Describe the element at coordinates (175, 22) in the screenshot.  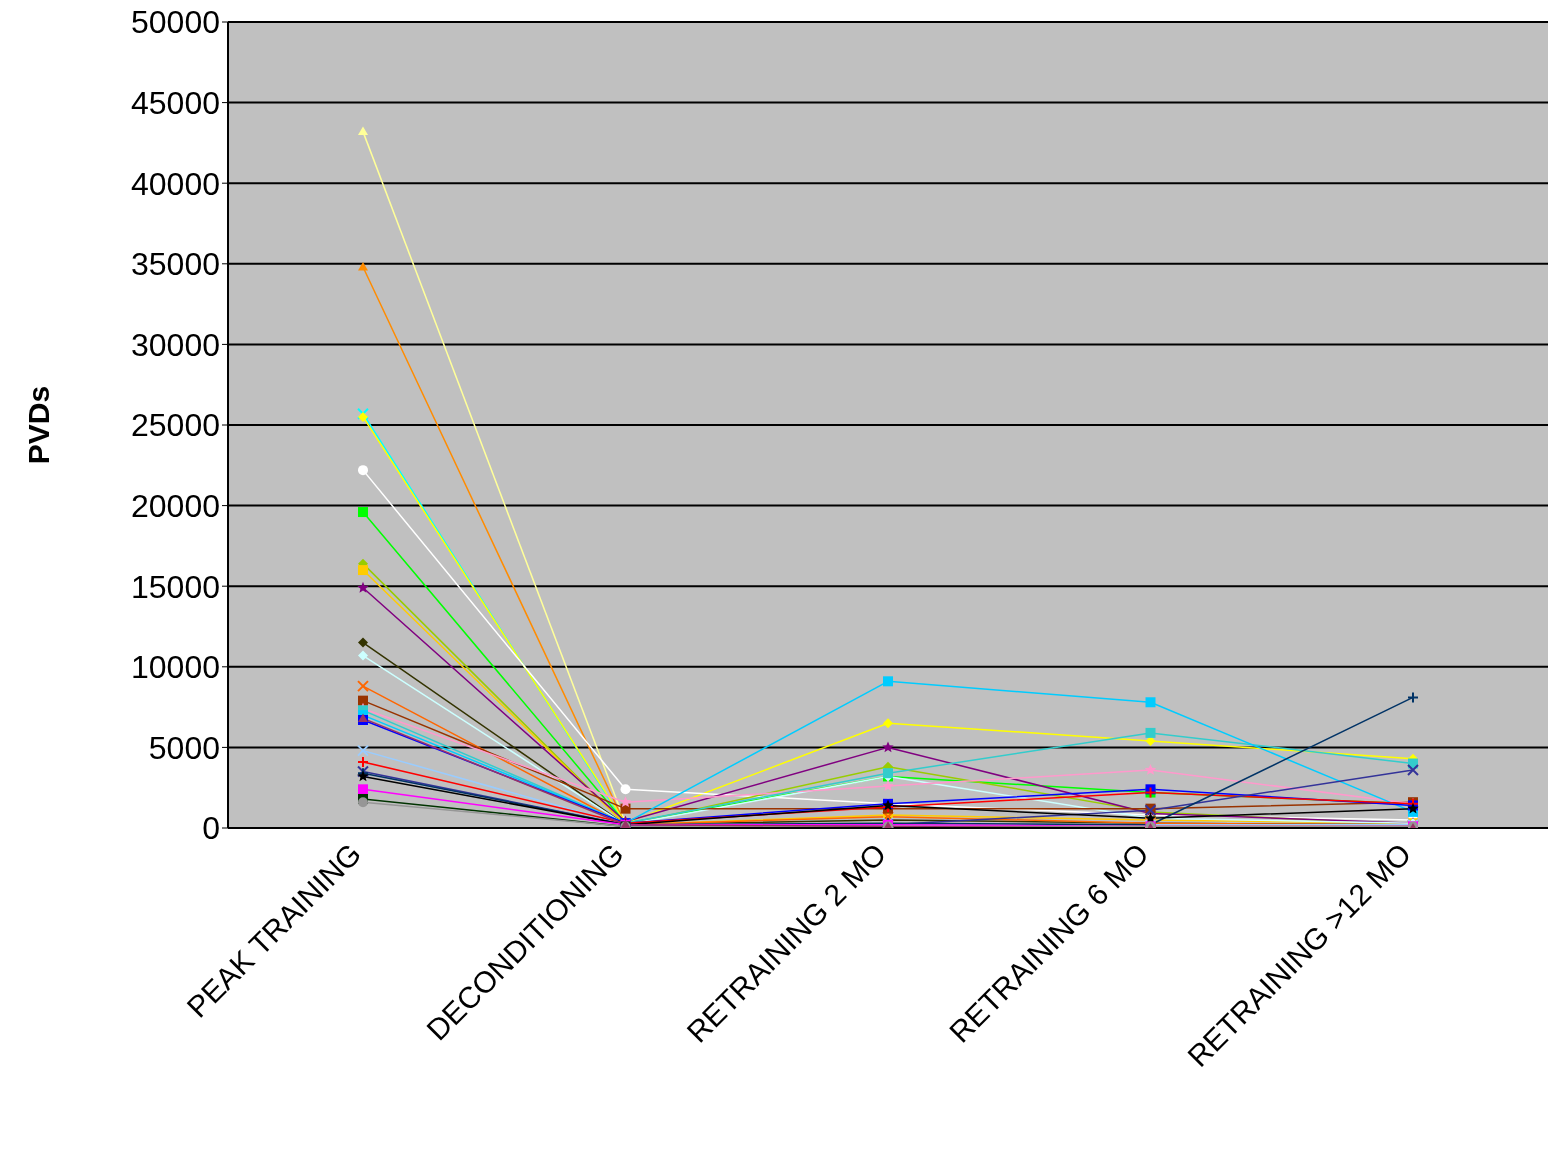
I see `y-tick-label: 50000` at that location.